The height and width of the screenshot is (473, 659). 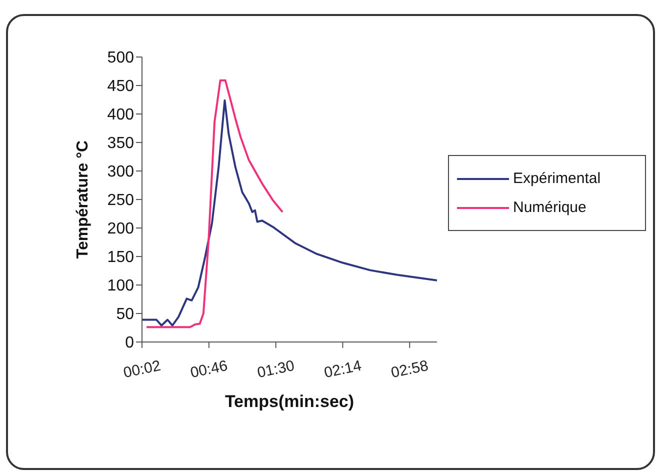 I want to click on y-tick-label: 100, so click(x=120, y=286).